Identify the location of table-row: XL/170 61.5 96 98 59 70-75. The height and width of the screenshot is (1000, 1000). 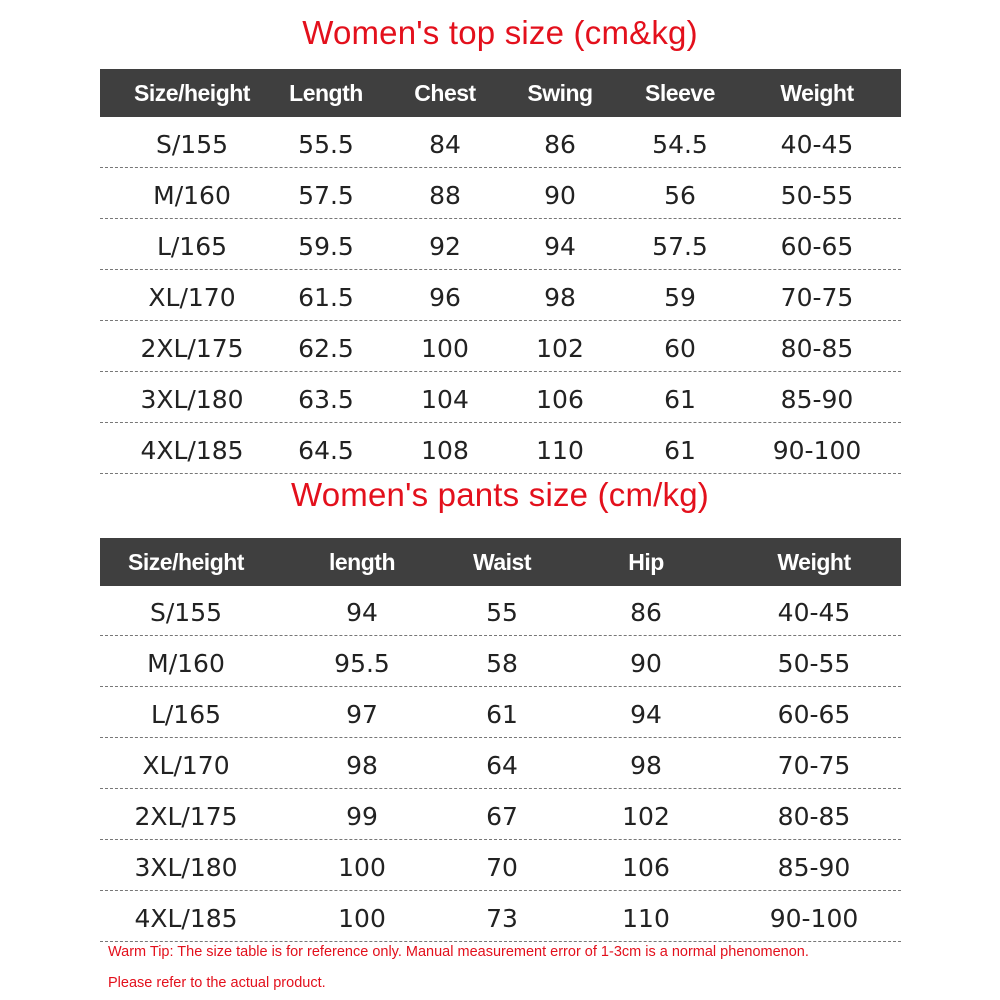
(500, 295).